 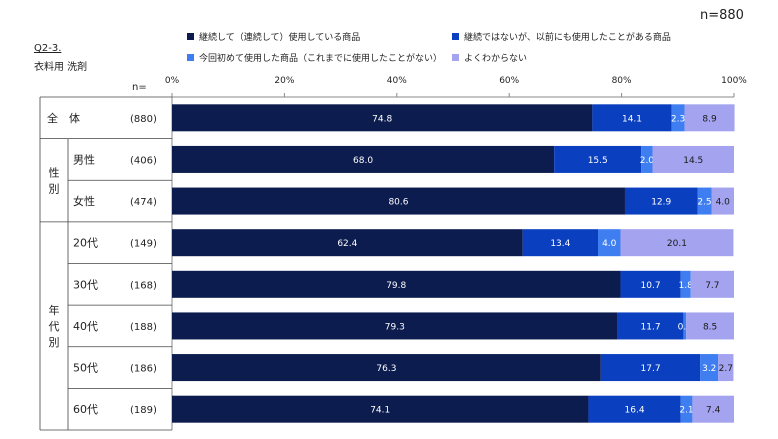 I want to click on data-label: 8.5, so click(x=710, y=327).